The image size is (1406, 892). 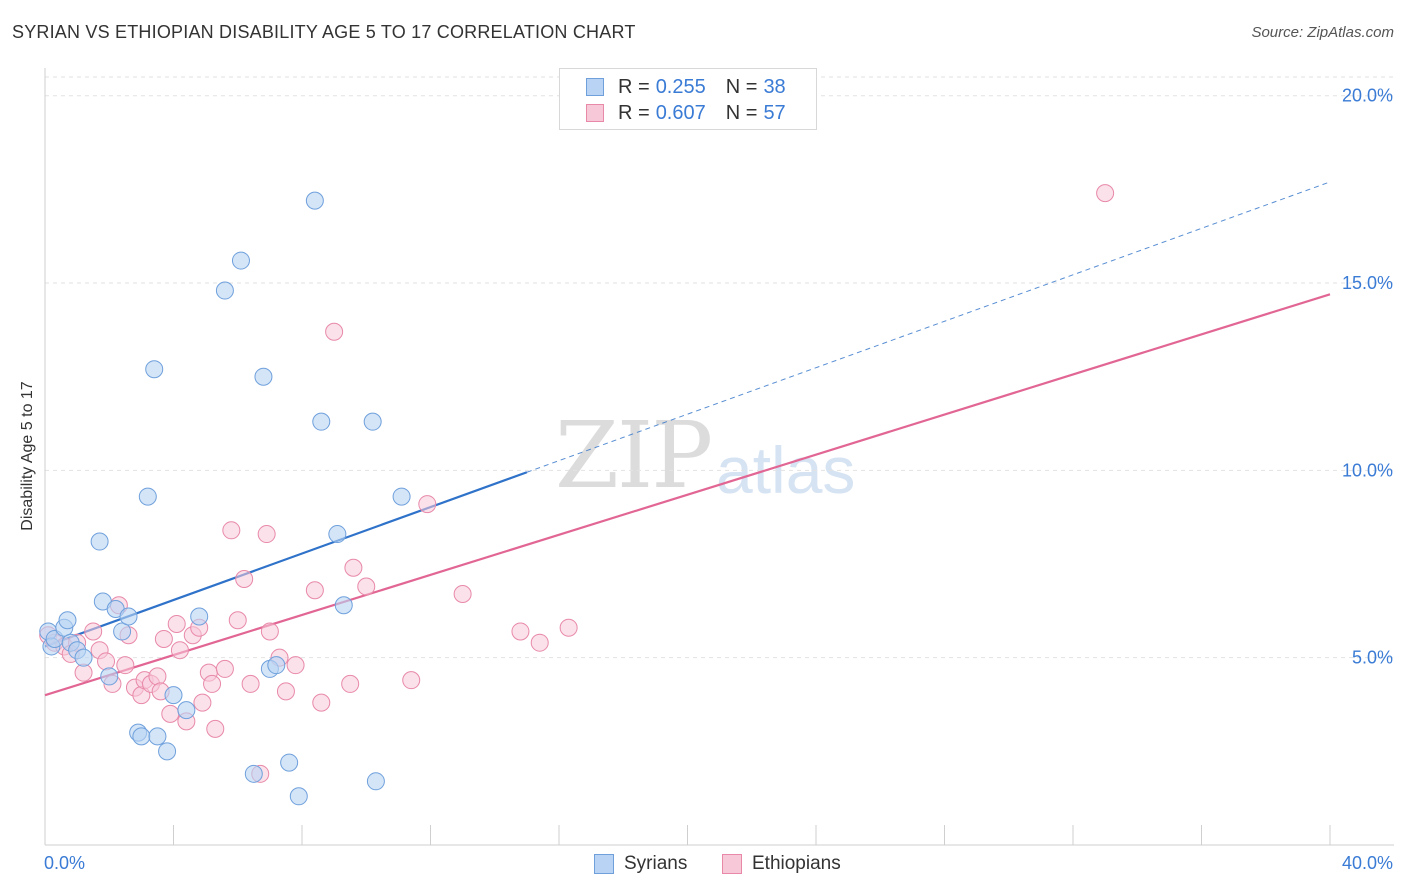 I want to click on ethiopians-legend-label: Ethiopians, so click(x=796, y=863).